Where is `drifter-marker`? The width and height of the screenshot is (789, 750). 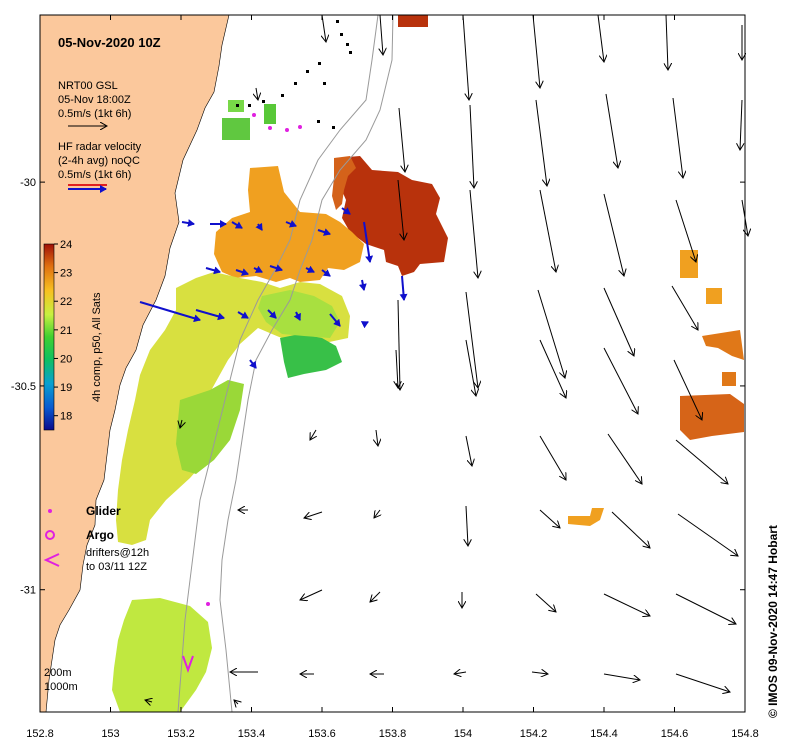
drifter-marker is located at coordinates (188, 664).